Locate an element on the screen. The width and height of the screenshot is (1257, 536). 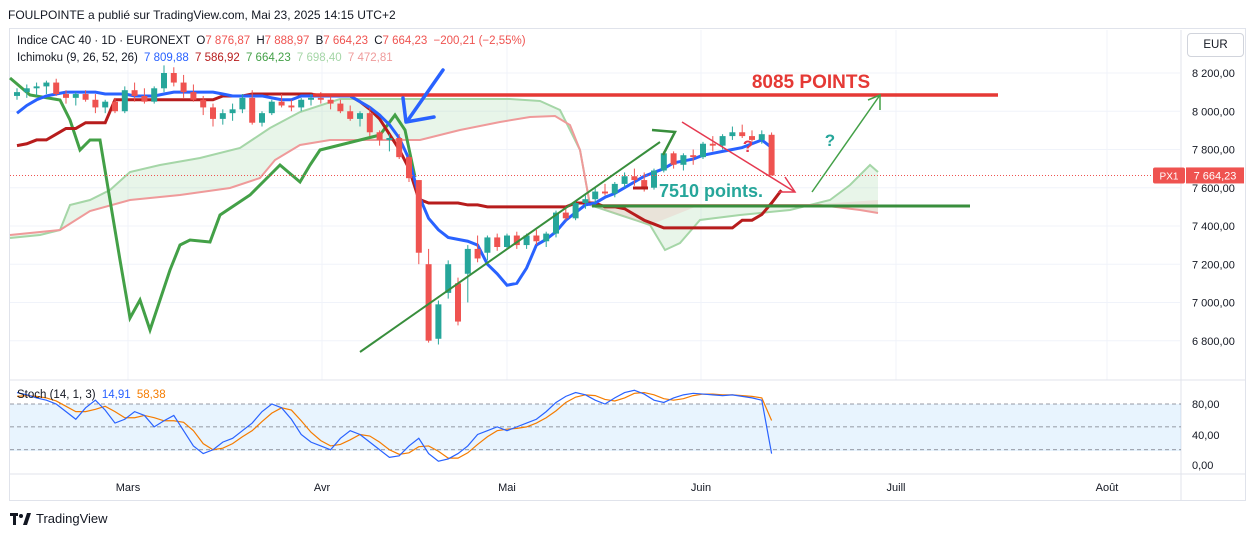
stoch-d-line is located at coordinates (394, 425).